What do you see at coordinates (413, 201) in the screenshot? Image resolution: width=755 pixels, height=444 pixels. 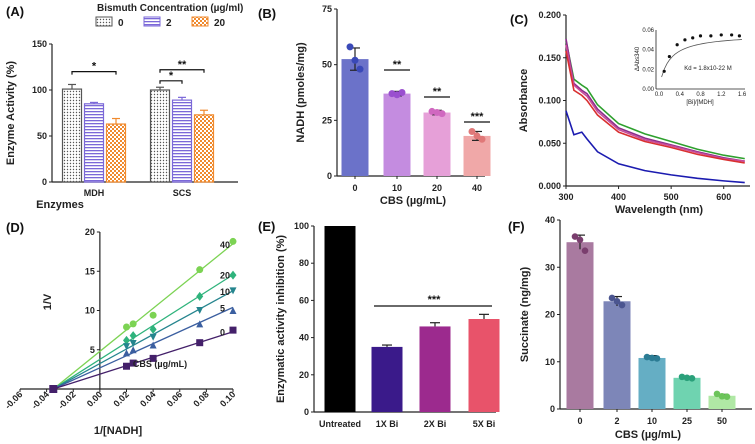 I see `x-axis-label-b: CBS (µg/mL)` at bounding box center [413, 201].